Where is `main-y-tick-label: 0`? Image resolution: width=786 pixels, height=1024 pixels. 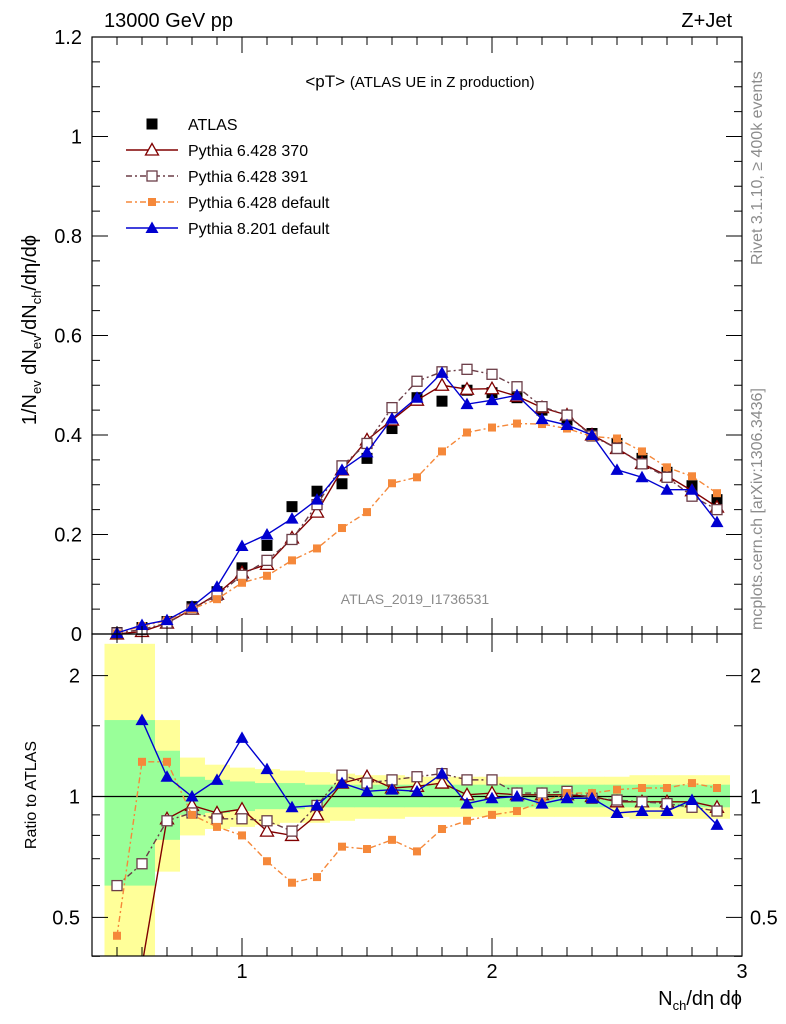 main-y-tick-label: 0 is located at coordinates (76, 635).